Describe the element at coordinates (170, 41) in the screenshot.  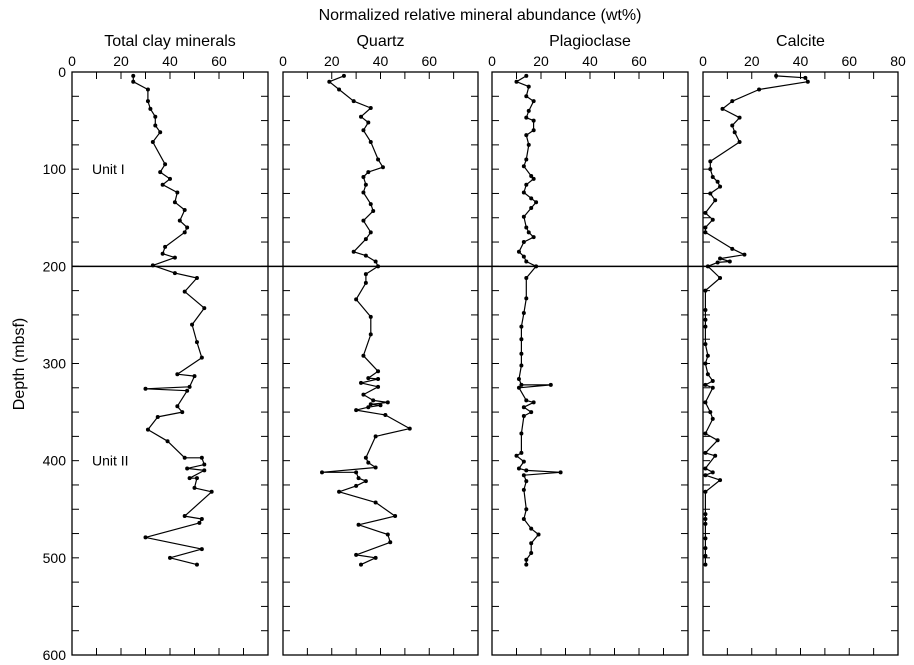
I see `panel-title: Total clay minerals` at that location.